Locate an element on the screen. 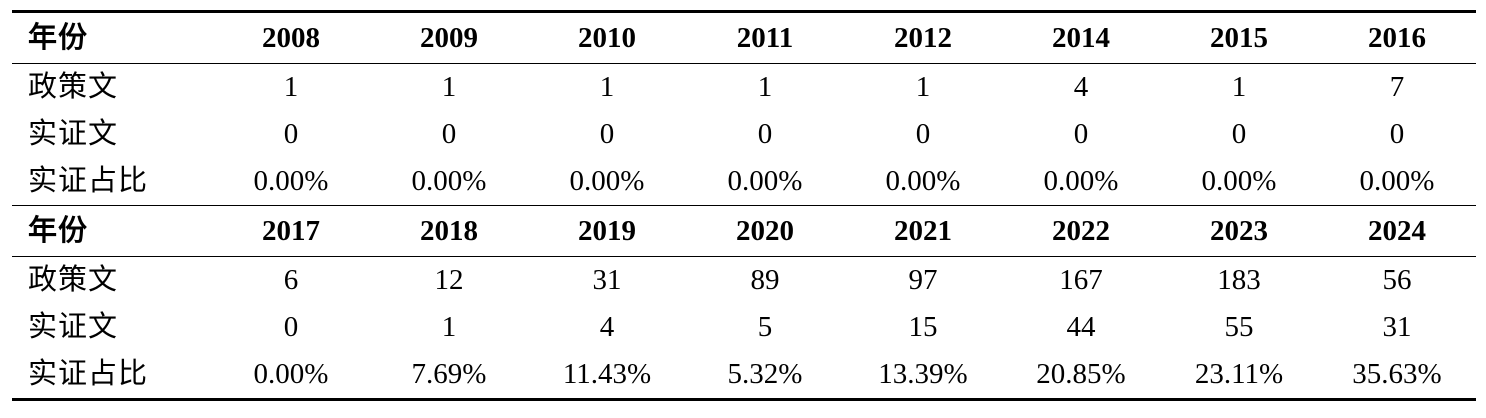 This screenshot has height=418, width=1486. table-row: 政策文 6 12 31 89 97 167 183 56 is located at coordinates (744, 281).